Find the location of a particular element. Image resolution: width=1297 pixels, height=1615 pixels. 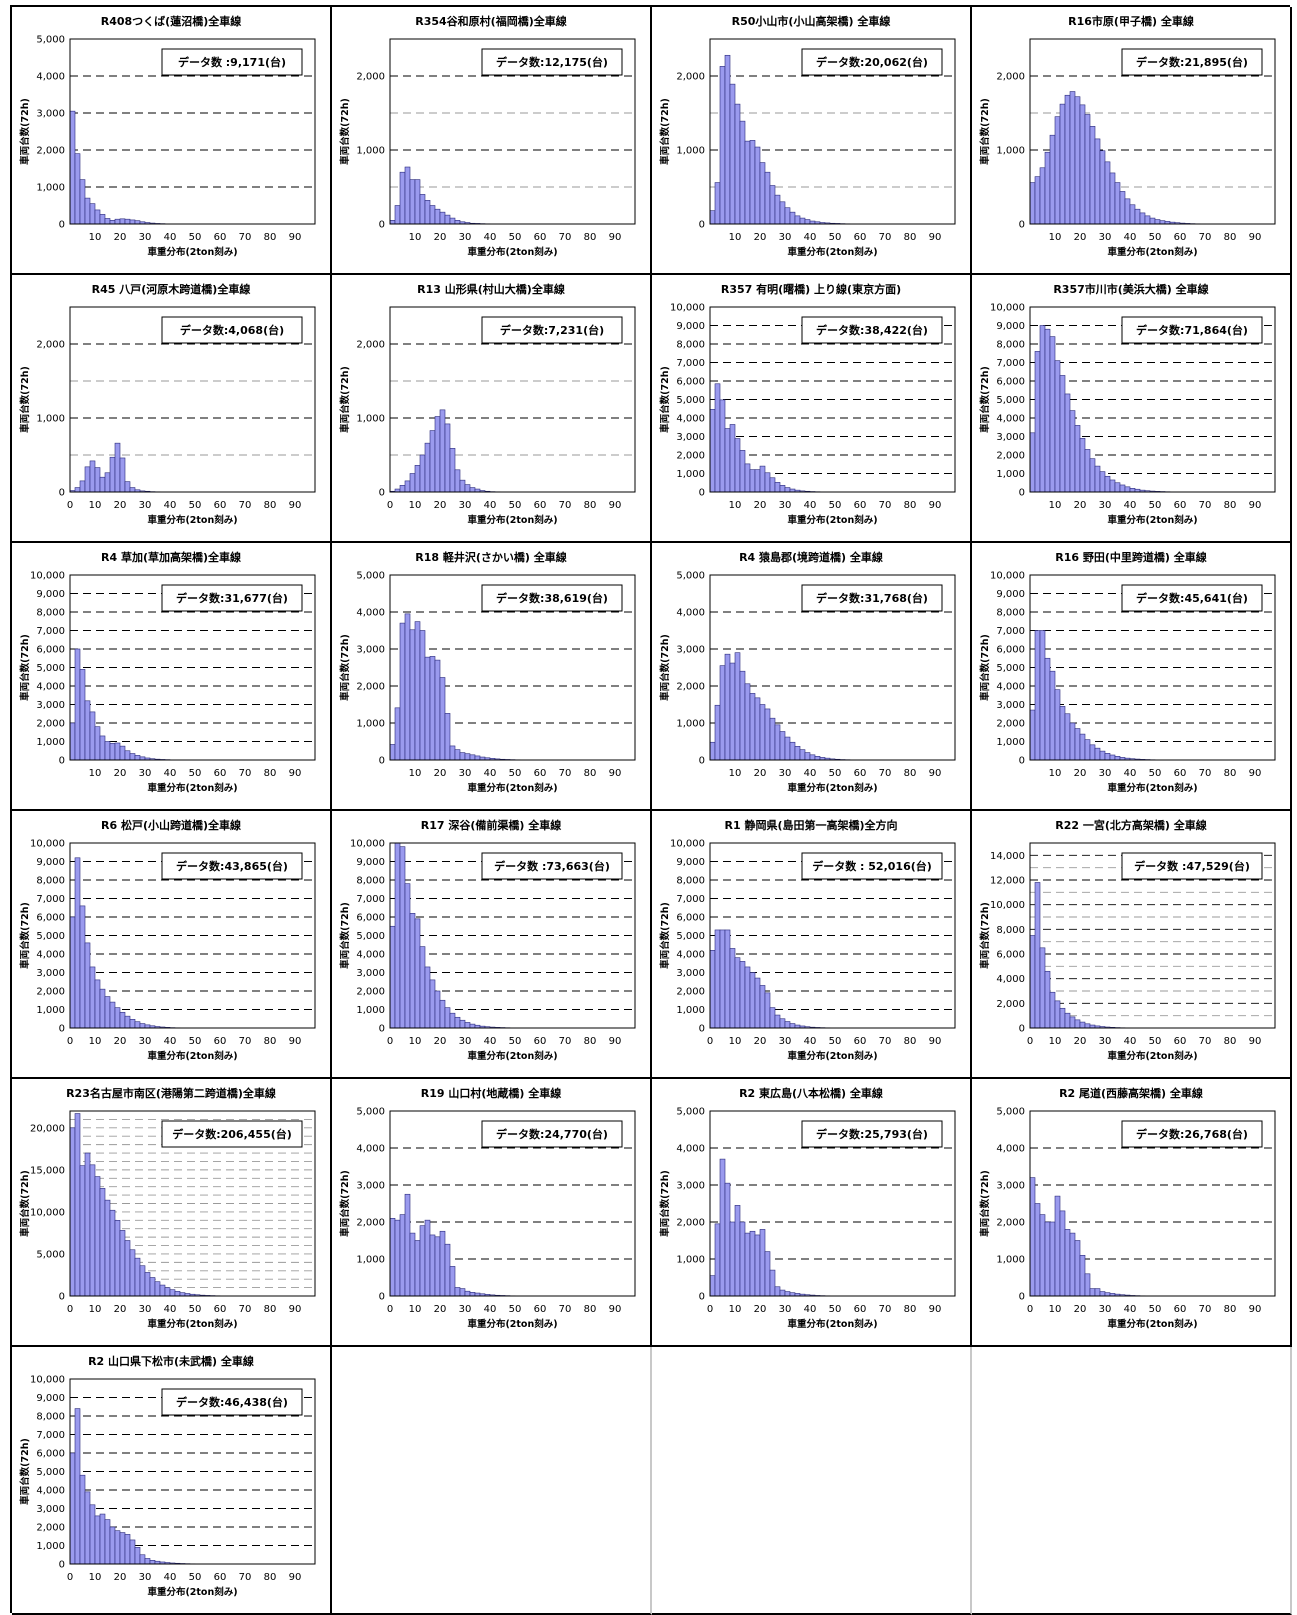

empty-panel is located at coordinates (812, 1481).